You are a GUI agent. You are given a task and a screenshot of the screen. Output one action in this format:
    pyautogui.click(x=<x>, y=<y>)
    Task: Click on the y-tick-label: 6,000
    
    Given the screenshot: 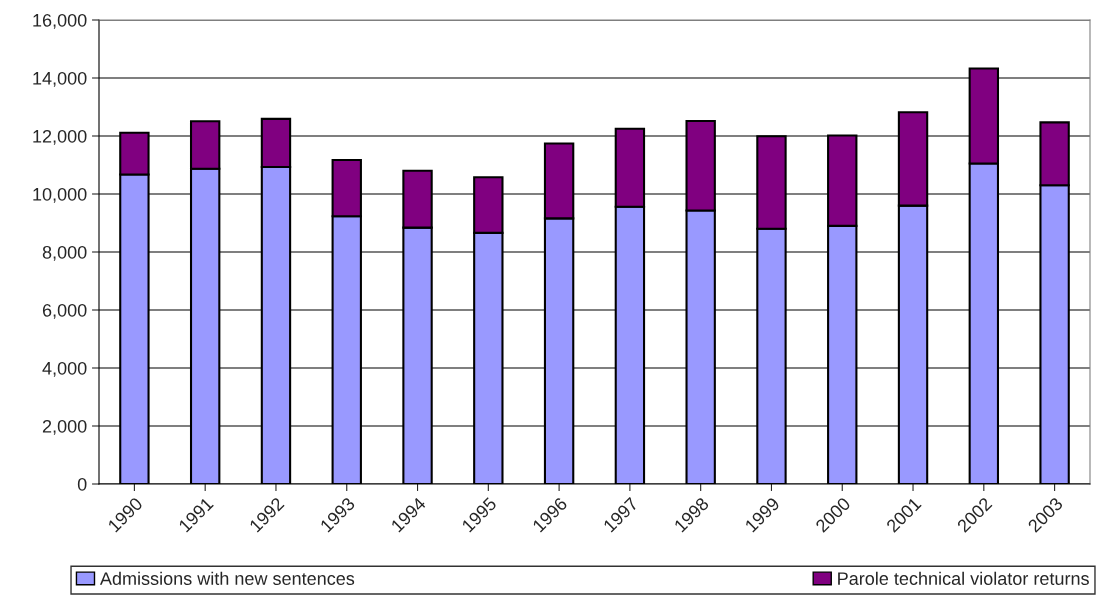 What is the action you would take?
    pyautogui.click(x=64, y=311)
    